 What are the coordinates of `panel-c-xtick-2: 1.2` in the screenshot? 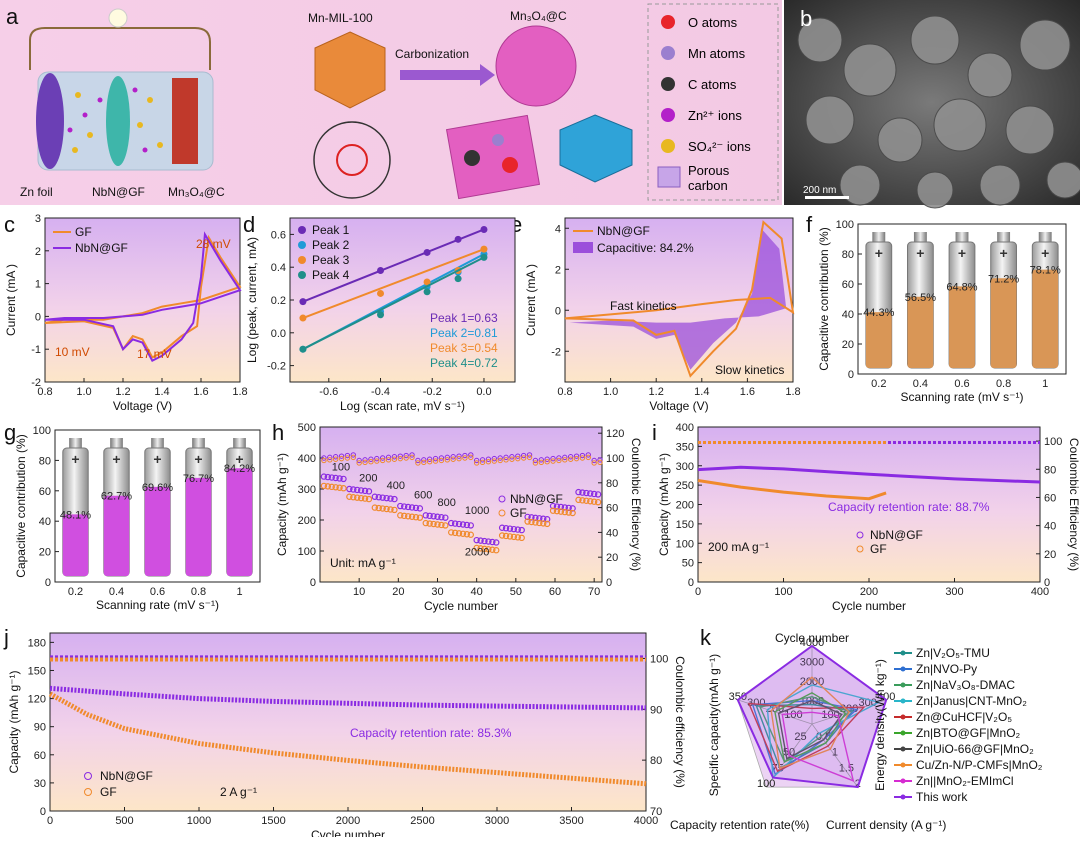 It's located at (122, 392).